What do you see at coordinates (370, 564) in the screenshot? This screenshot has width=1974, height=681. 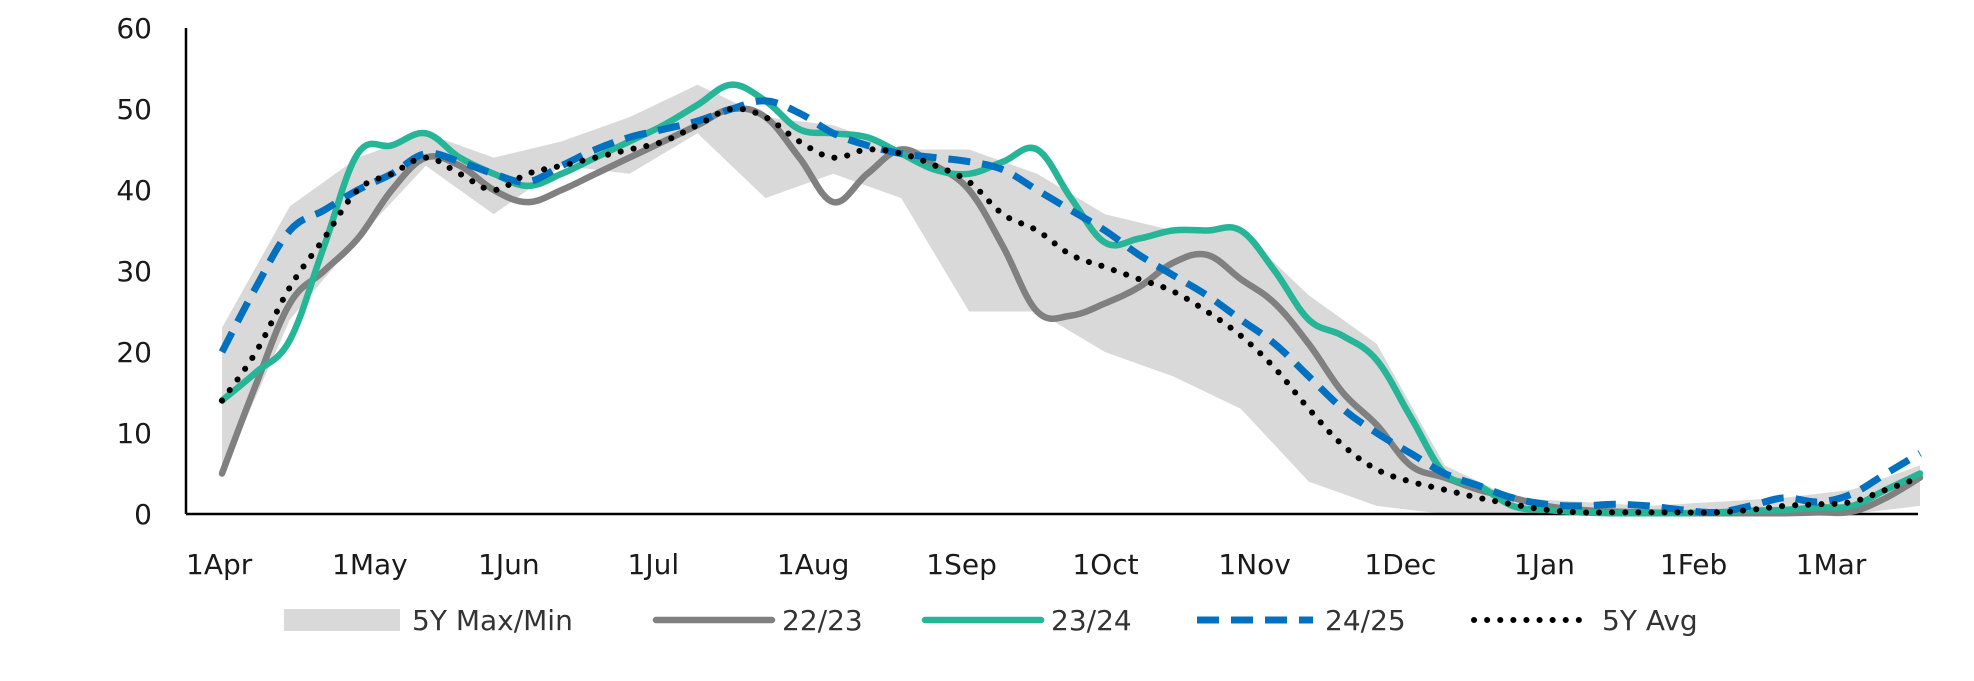 I see `x-tick-label: 1May` at bounding box center [370, 564].